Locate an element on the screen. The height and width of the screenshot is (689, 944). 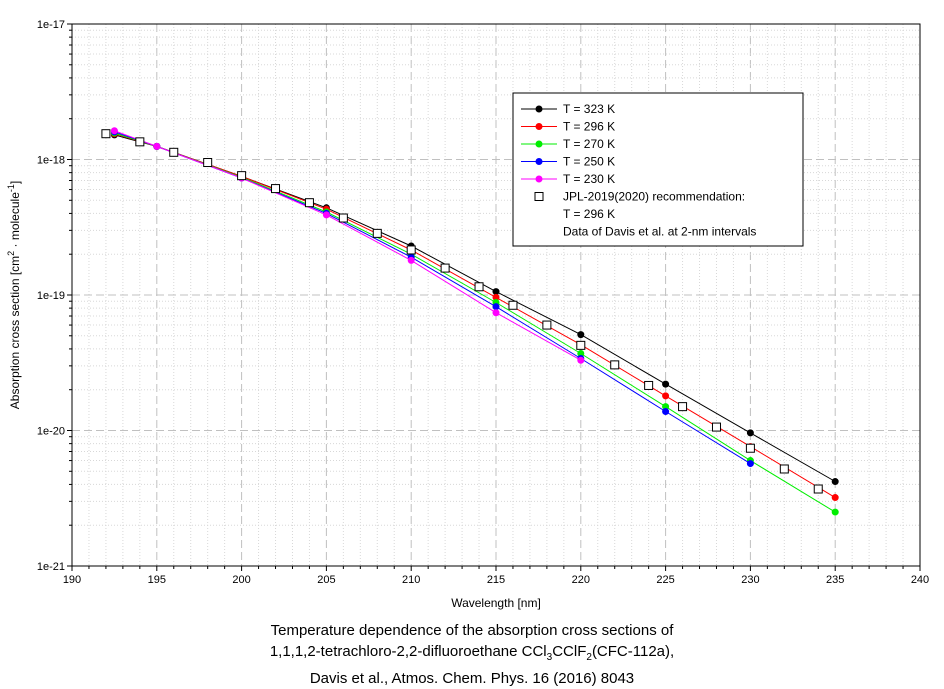
legend-label: T = 230 K is located at coordinates (589, 179).